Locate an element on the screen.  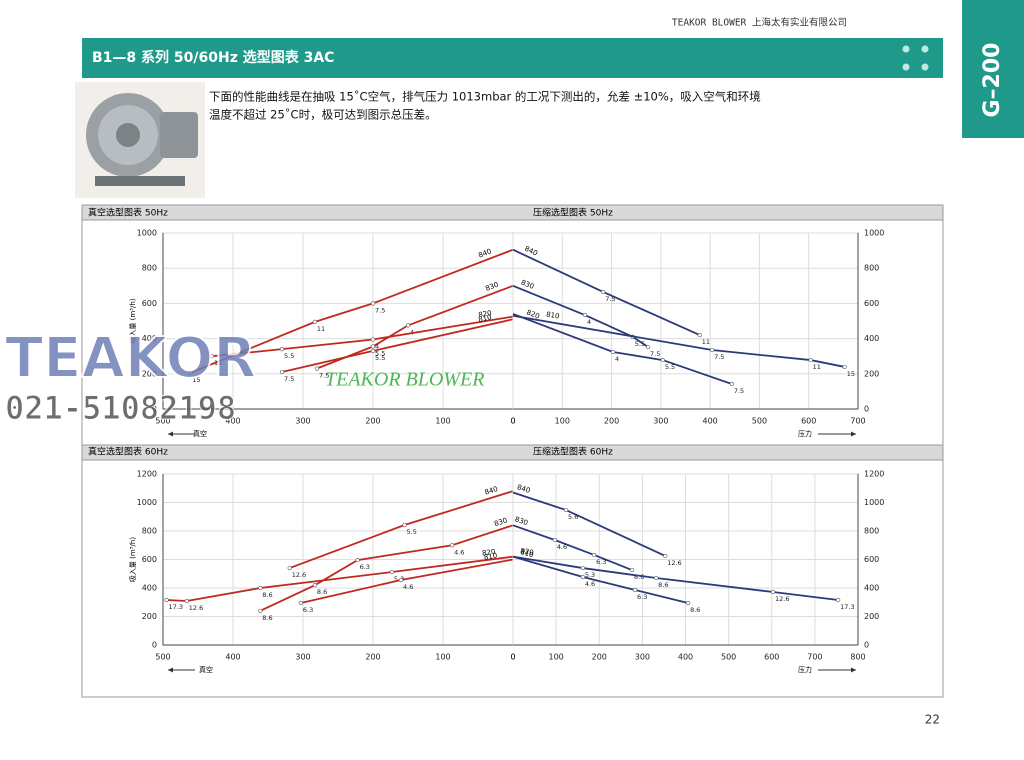
series-name: 840 is located at coordinates (523, 489).